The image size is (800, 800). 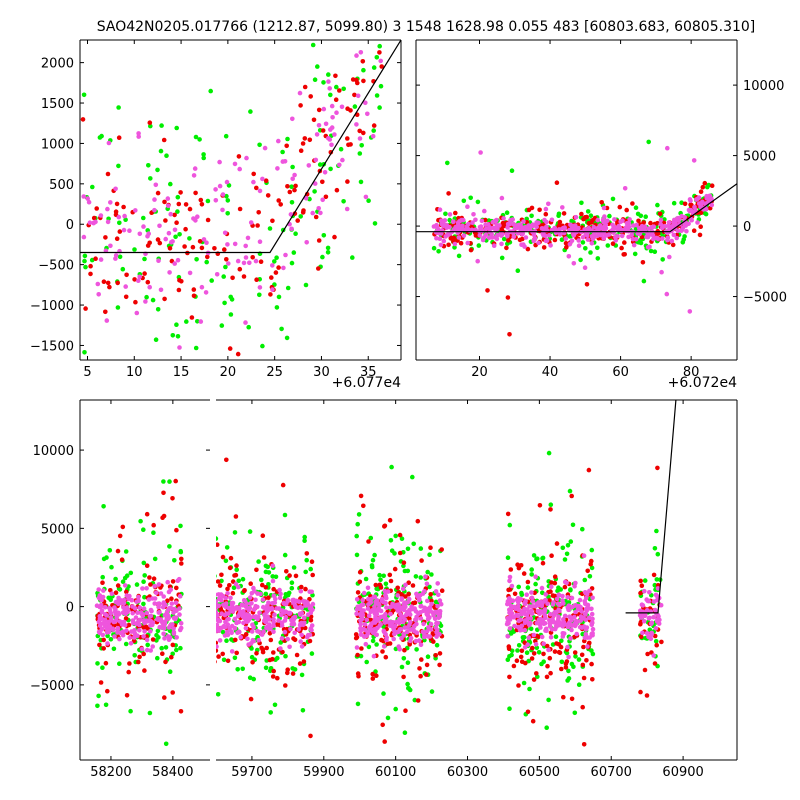 I want to click on model-line, so click(x=240, y=147).